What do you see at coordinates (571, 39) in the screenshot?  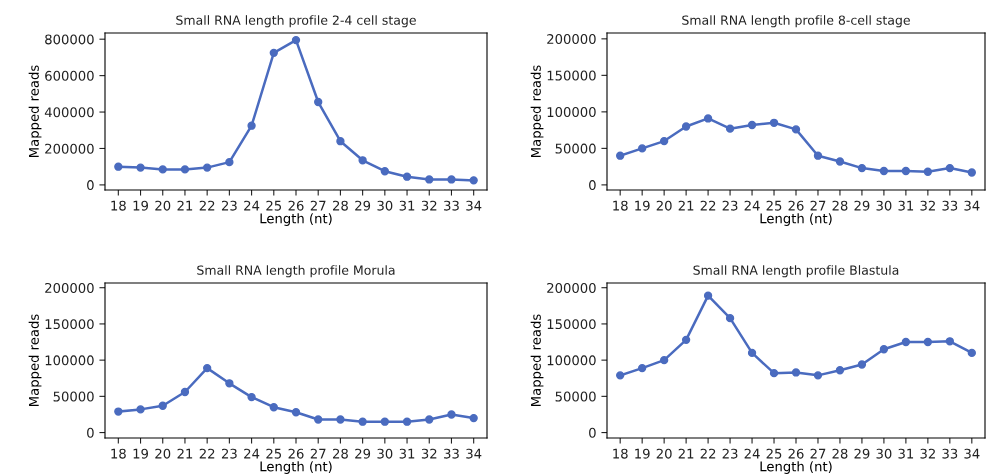 I see `y-tick-label: 200000` at bounding box center [571, 39].